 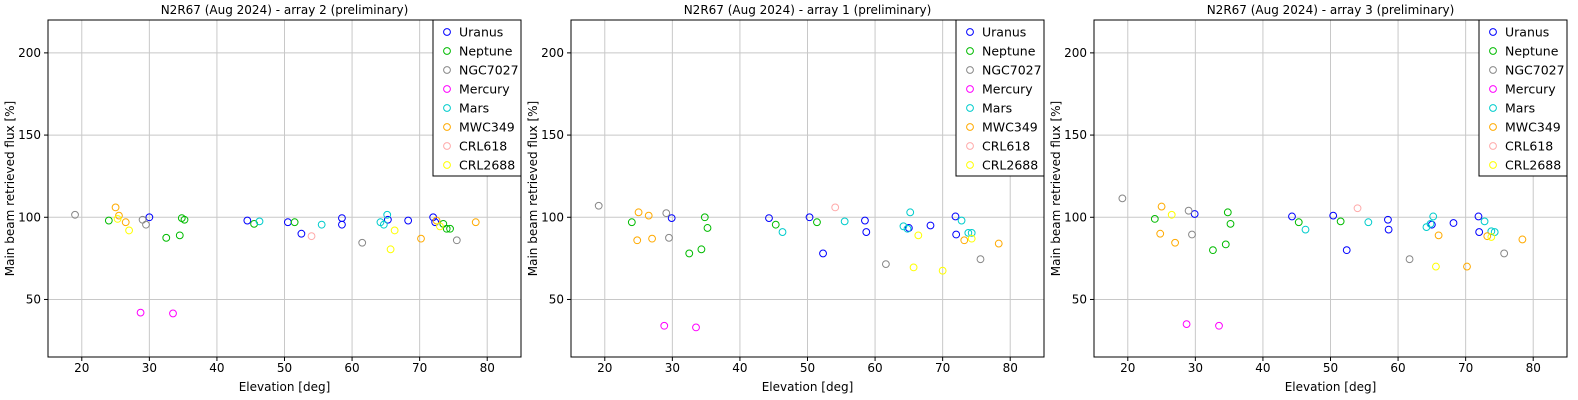 What do you see at coordinates (29, 217) in the screenshot?
I see `y-tick-label: 100` at bounding box center [29, 217].